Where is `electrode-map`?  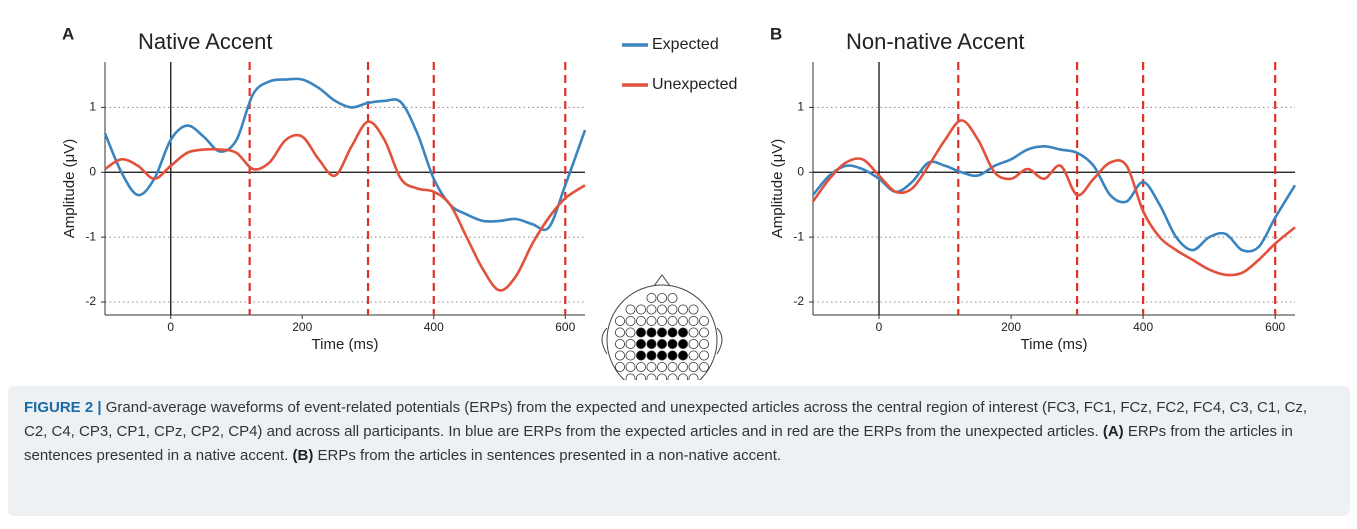 electrode-map is located at coordinates (662, 327).